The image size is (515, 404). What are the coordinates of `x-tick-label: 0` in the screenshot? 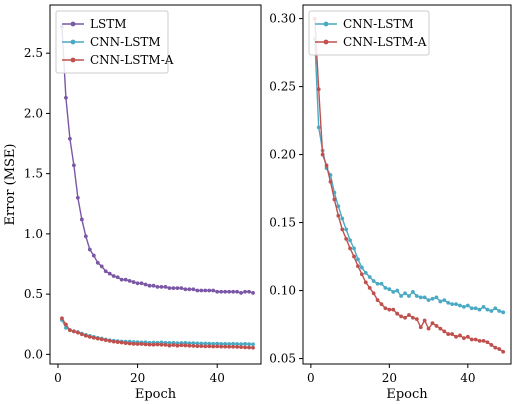 It's located at (58, 378).